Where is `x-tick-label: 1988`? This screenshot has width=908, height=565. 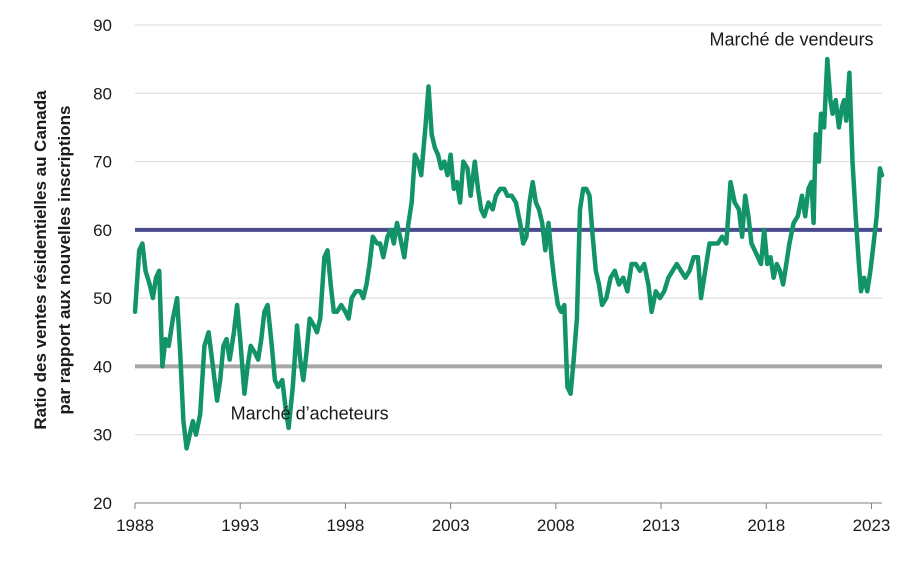
x-tick-label: 1988 is located at coordinates (135, 525).